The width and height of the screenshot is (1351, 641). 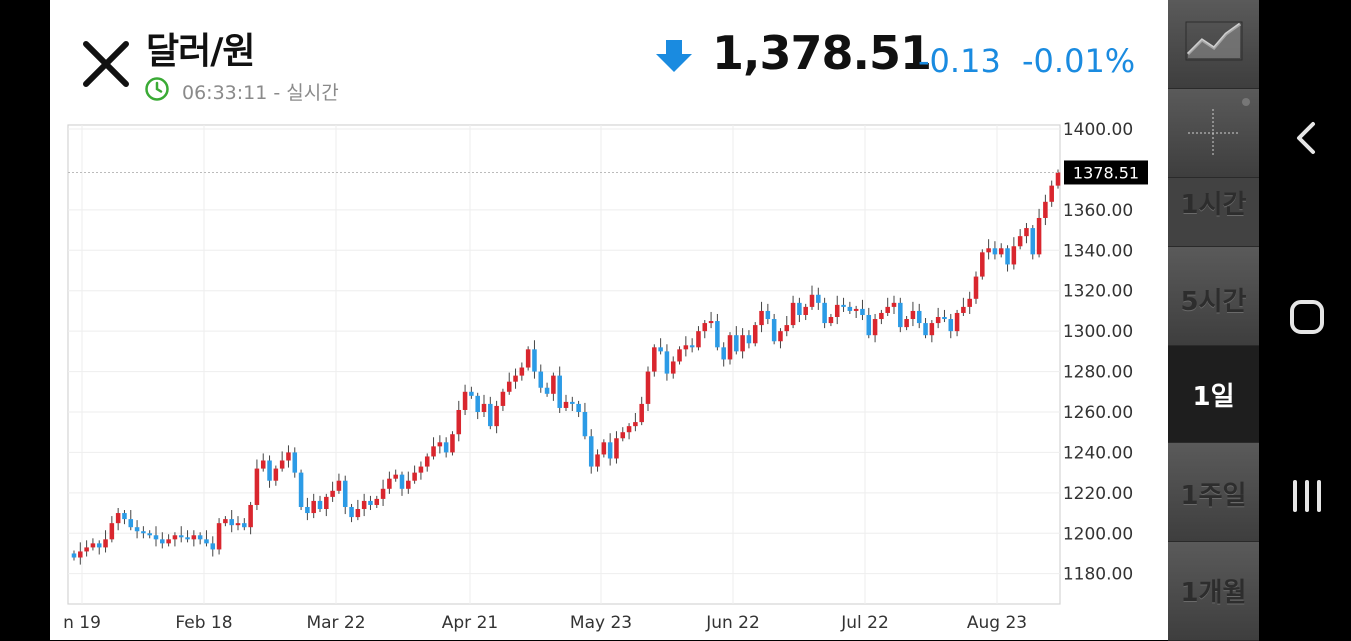 What do you see at coordinates (225, 93) in the screenshot?
I see `update-time: 06:33:11` at bounding box center [225, 93].